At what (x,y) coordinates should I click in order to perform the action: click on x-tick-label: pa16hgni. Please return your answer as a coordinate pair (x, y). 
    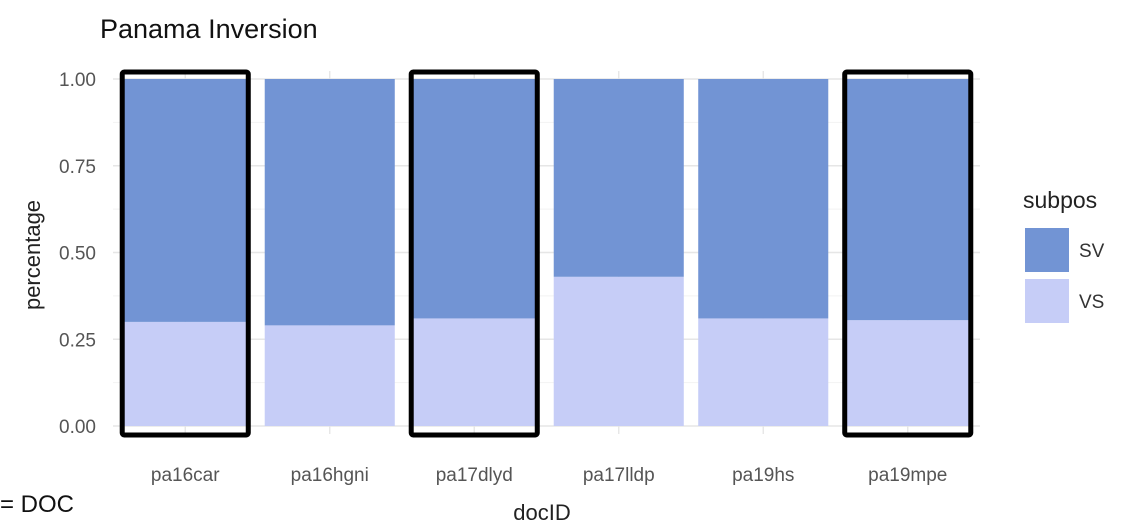
    Looking at the image, I should click on (330, 475).